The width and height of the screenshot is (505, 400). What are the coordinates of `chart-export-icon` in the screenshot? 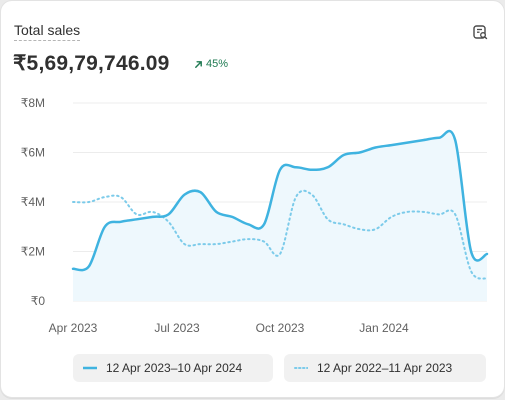 It's located at (480, 32).